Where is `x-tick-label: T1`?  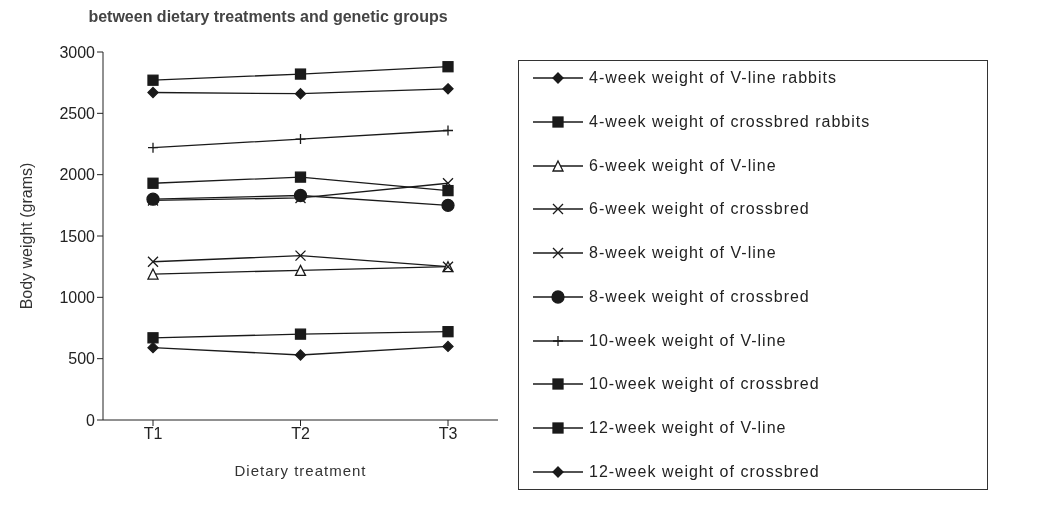
x-tick-label: T1 is located at coordinates (153, 434).